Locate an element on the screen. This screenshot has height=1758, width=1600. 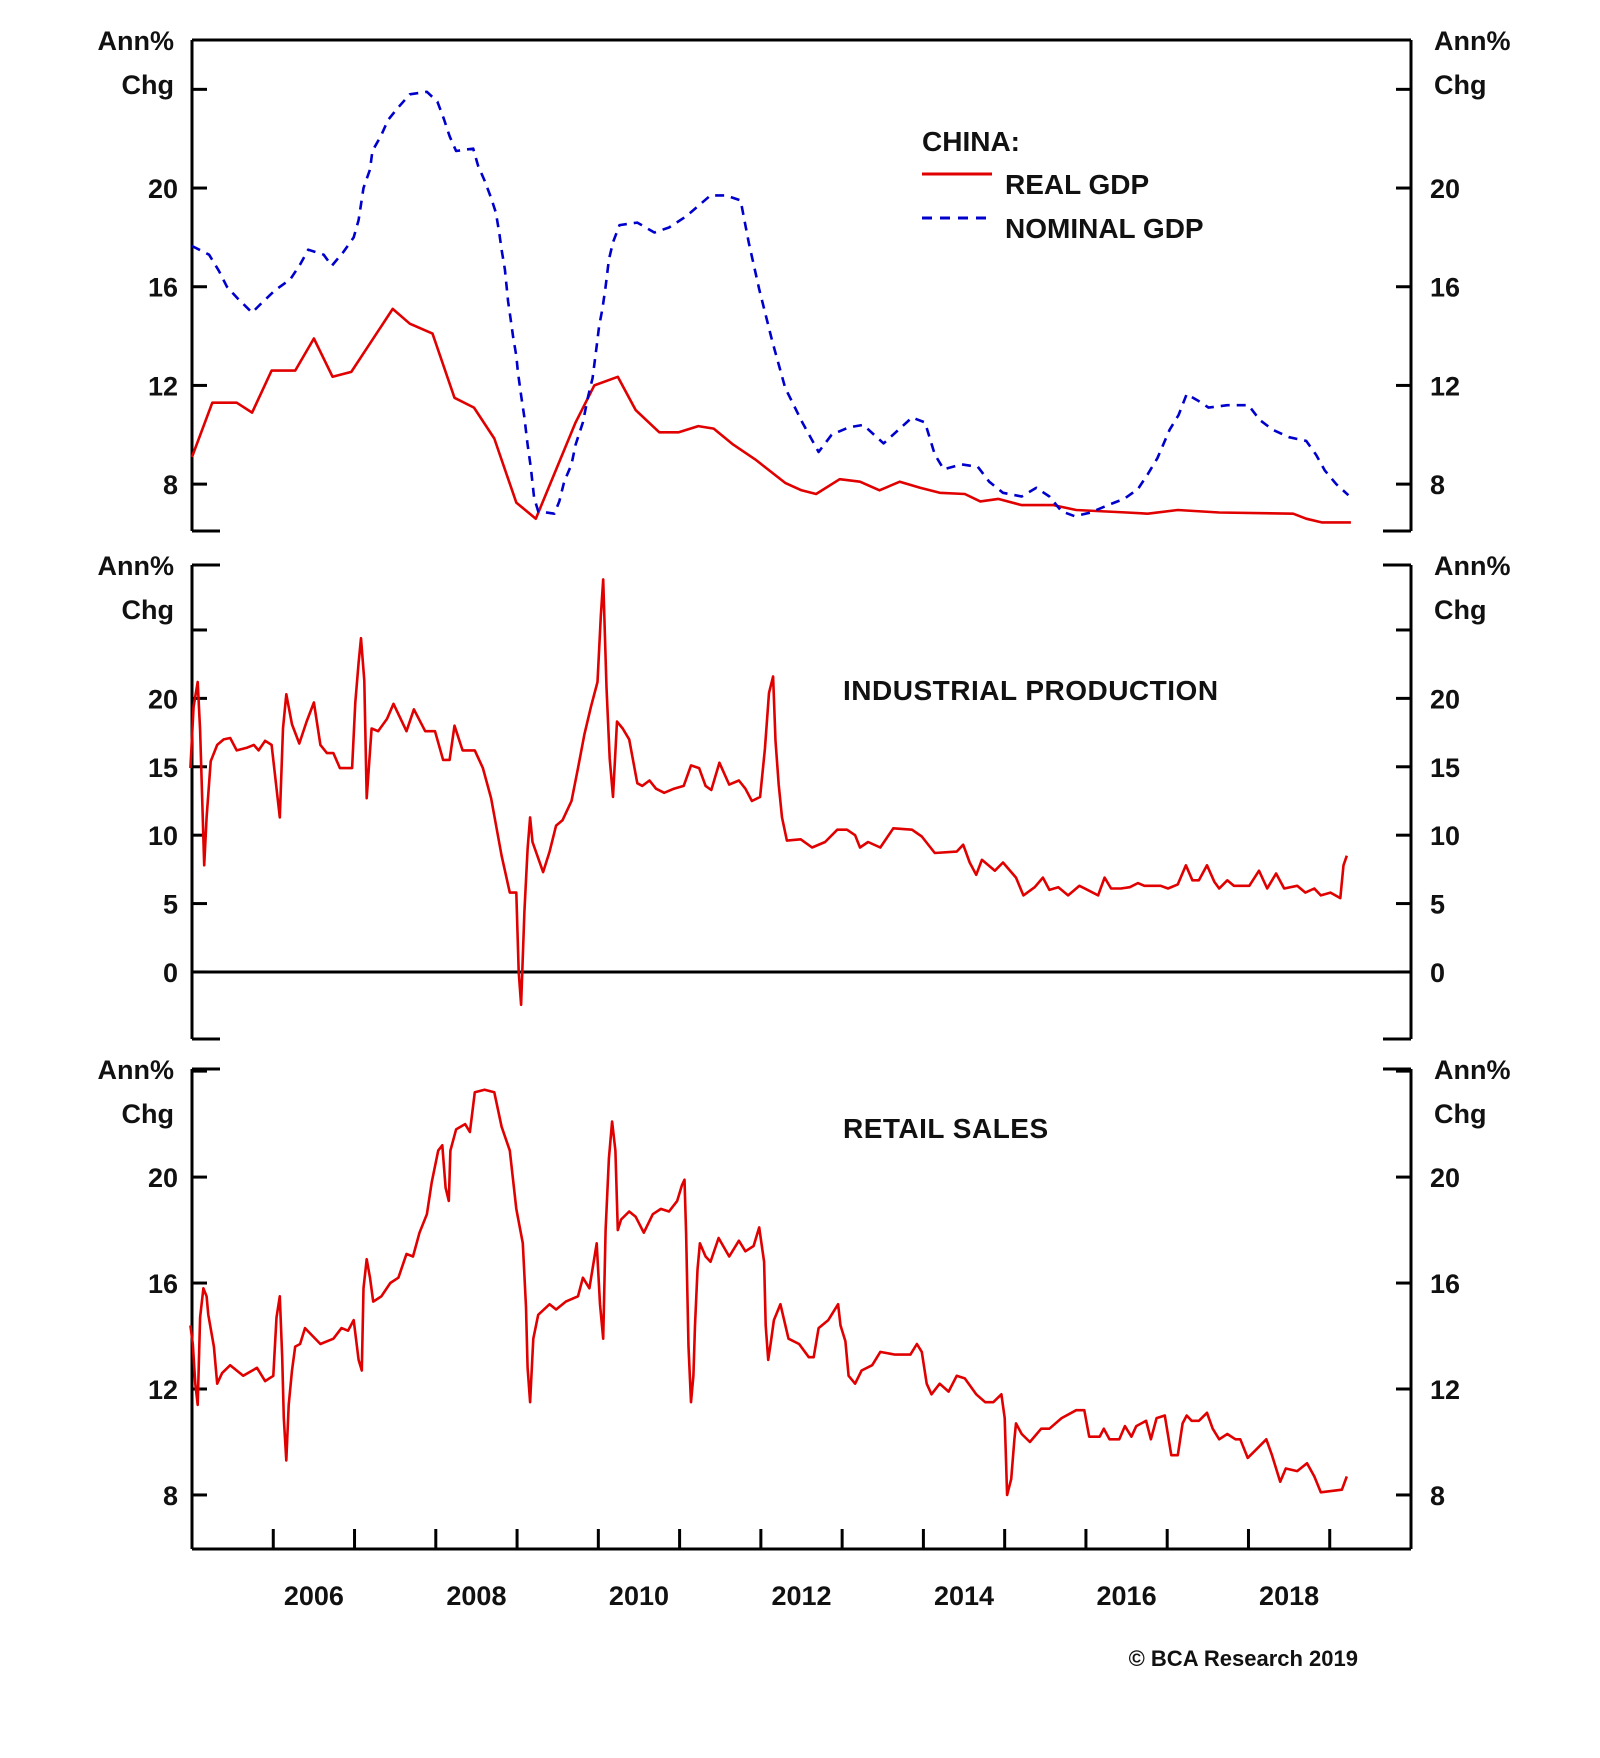
legend-title: CHINA: is located at coordinates (971, 141).